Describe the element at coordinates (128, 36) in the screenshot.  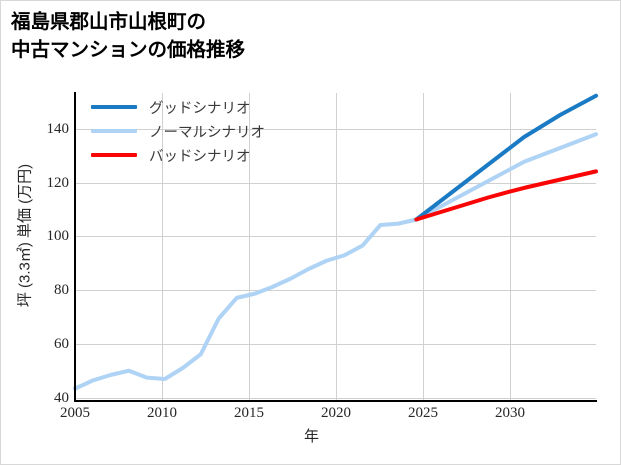
I see `chart-title: 福島県郡山市山根町の 中古マンションの価格推移` at that location.